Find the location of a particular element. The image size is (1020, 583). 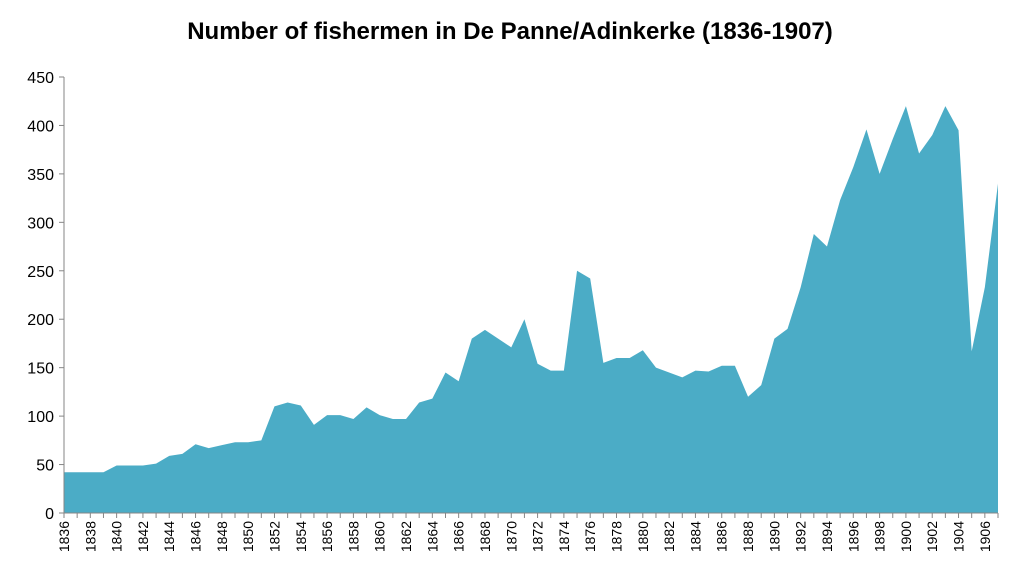

y-tick-label: 50 is located at coordinates (45, 466).